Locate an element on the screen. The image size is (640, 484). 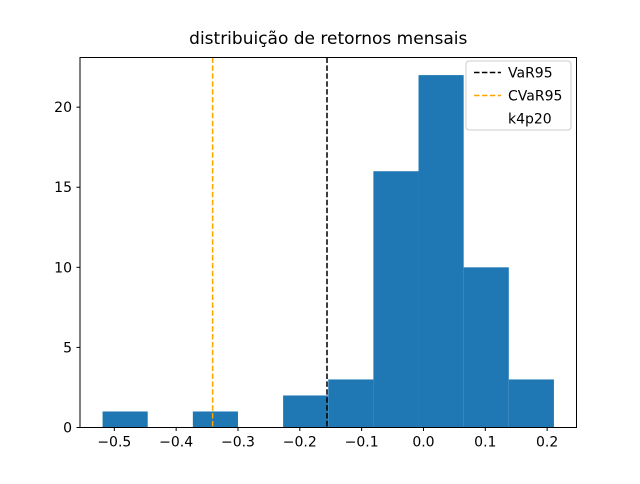
legend-label: k4p20 is located at coordinates (530, 120).